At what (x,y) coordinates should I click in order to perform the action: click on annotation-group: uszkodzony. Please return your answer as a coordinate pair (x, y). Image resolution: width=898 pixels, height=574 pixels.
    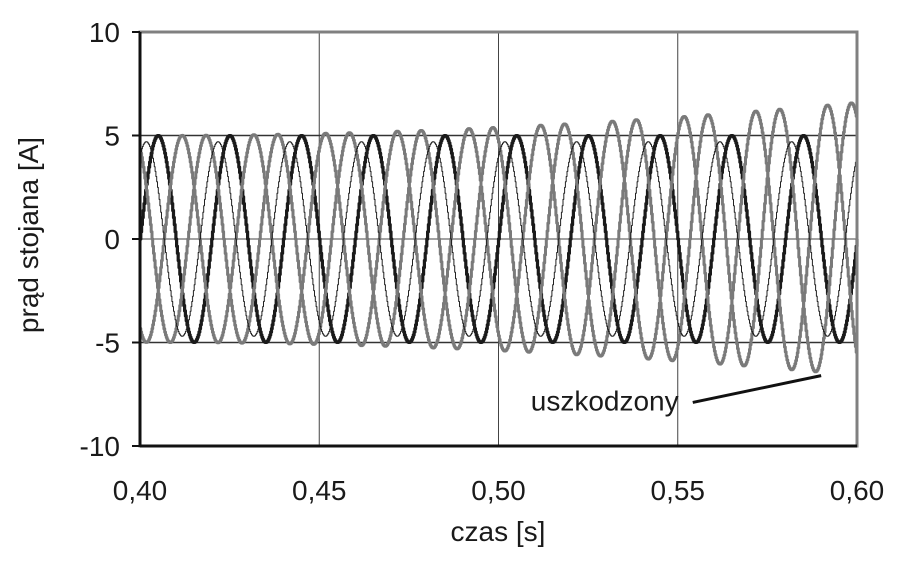
    Looking at the image, I should click on (676, 395).